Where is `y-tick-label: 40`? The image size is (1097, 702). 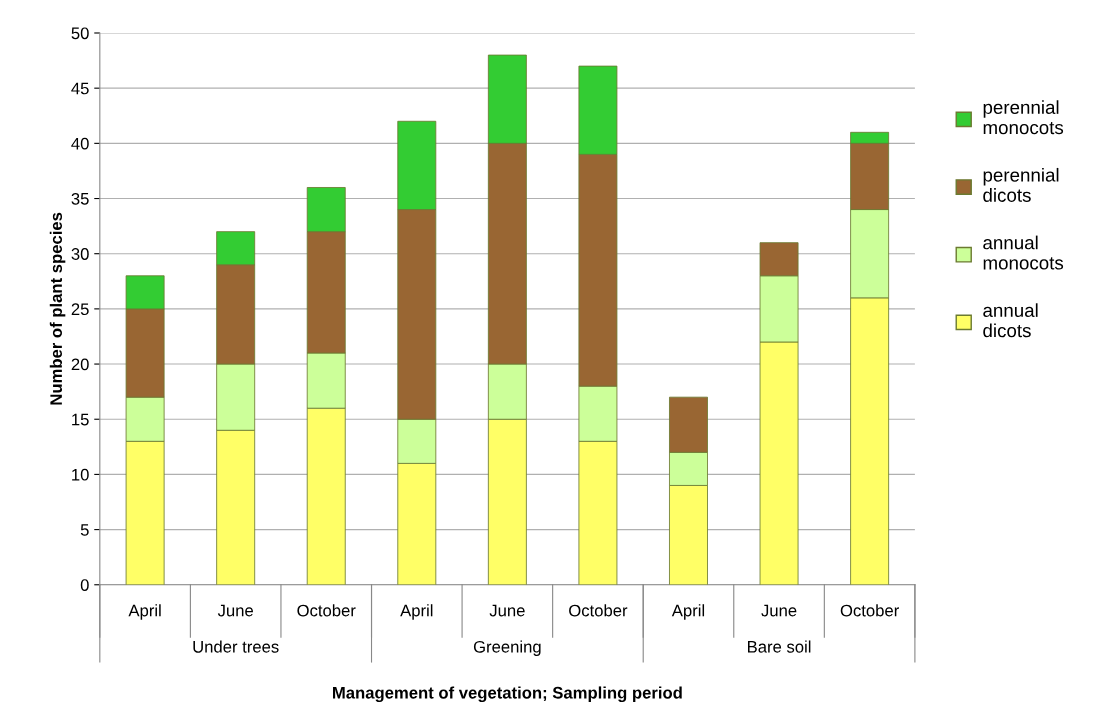 y-tick-label: 40 is located at coordinates (80, 143).